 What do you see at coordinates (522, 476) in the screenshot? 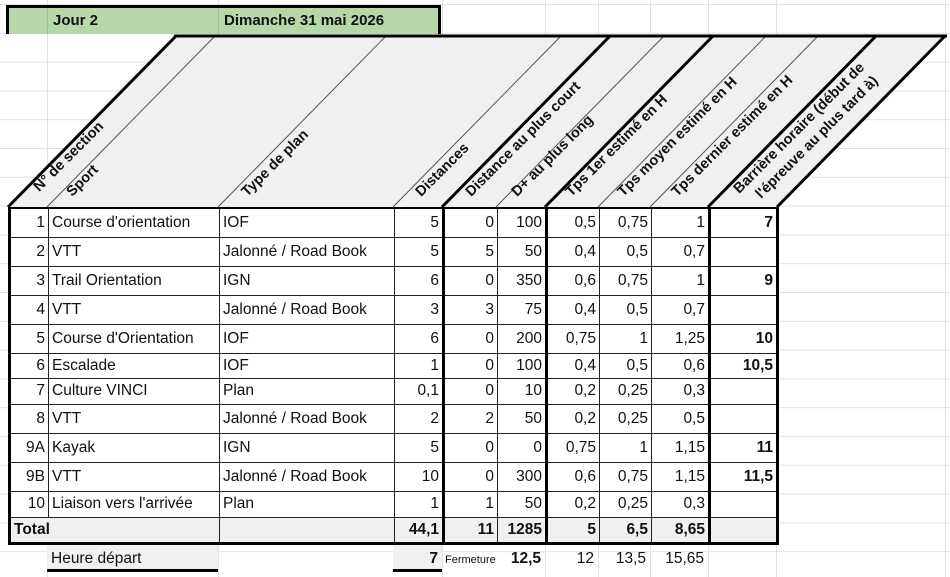
I see `dplus-cell: 300` at bounding box center [522, 476].